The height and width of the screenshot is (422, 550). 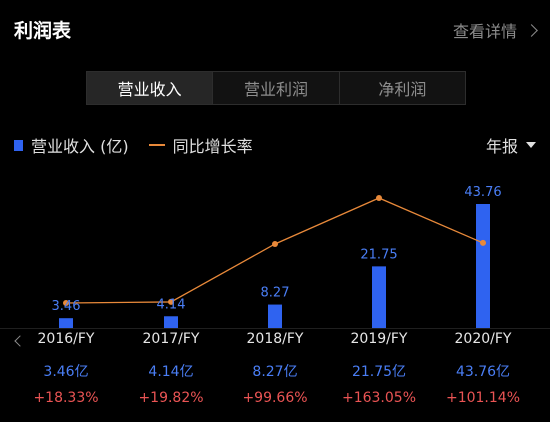 I want to click on year-label: 2020/FY, so click(x=483, y=339).